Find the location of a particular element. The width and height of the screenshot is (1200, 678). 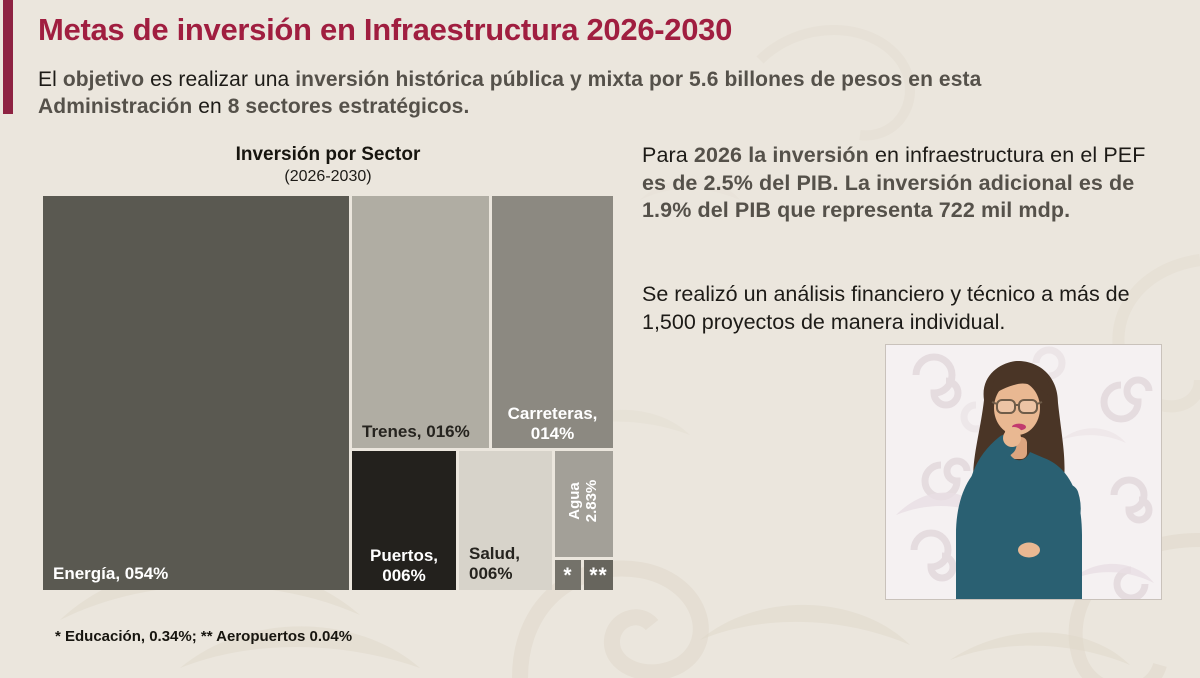

treemap-cell-agua: Agua 2.83% is located at coordinates (584, 504).